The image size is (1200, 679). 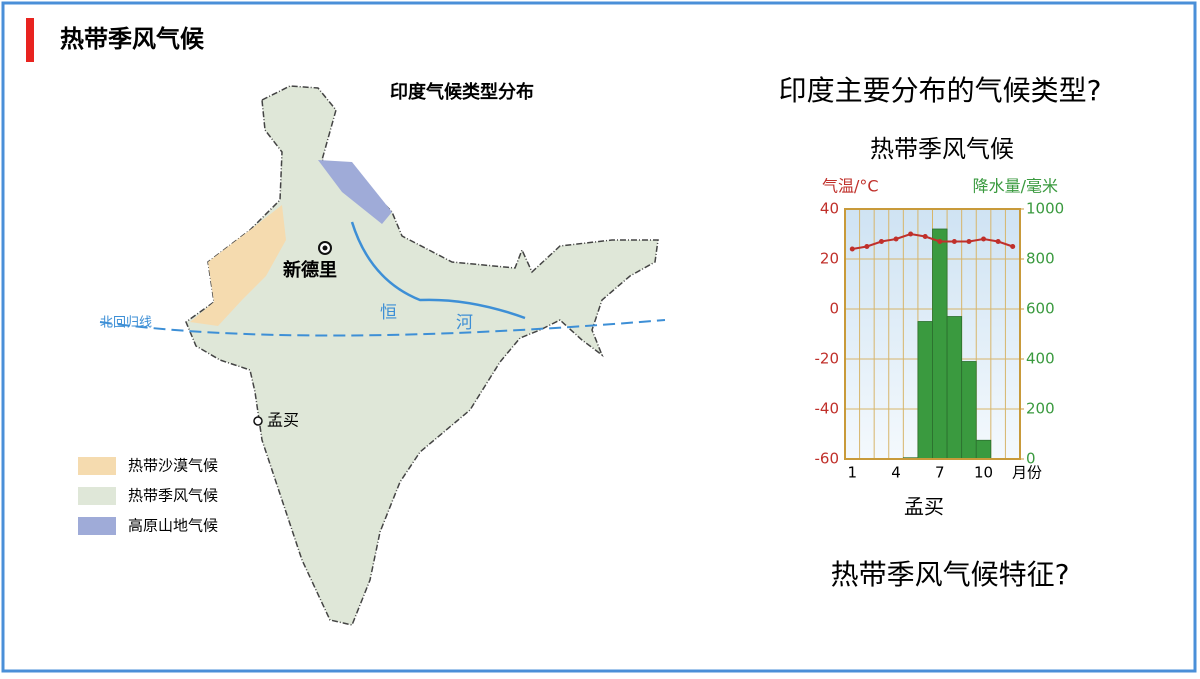 What do you see at coordinates (940, 473) in the screenshot?
I see `x-tick-label: 7` at bounding box center [940, 473].